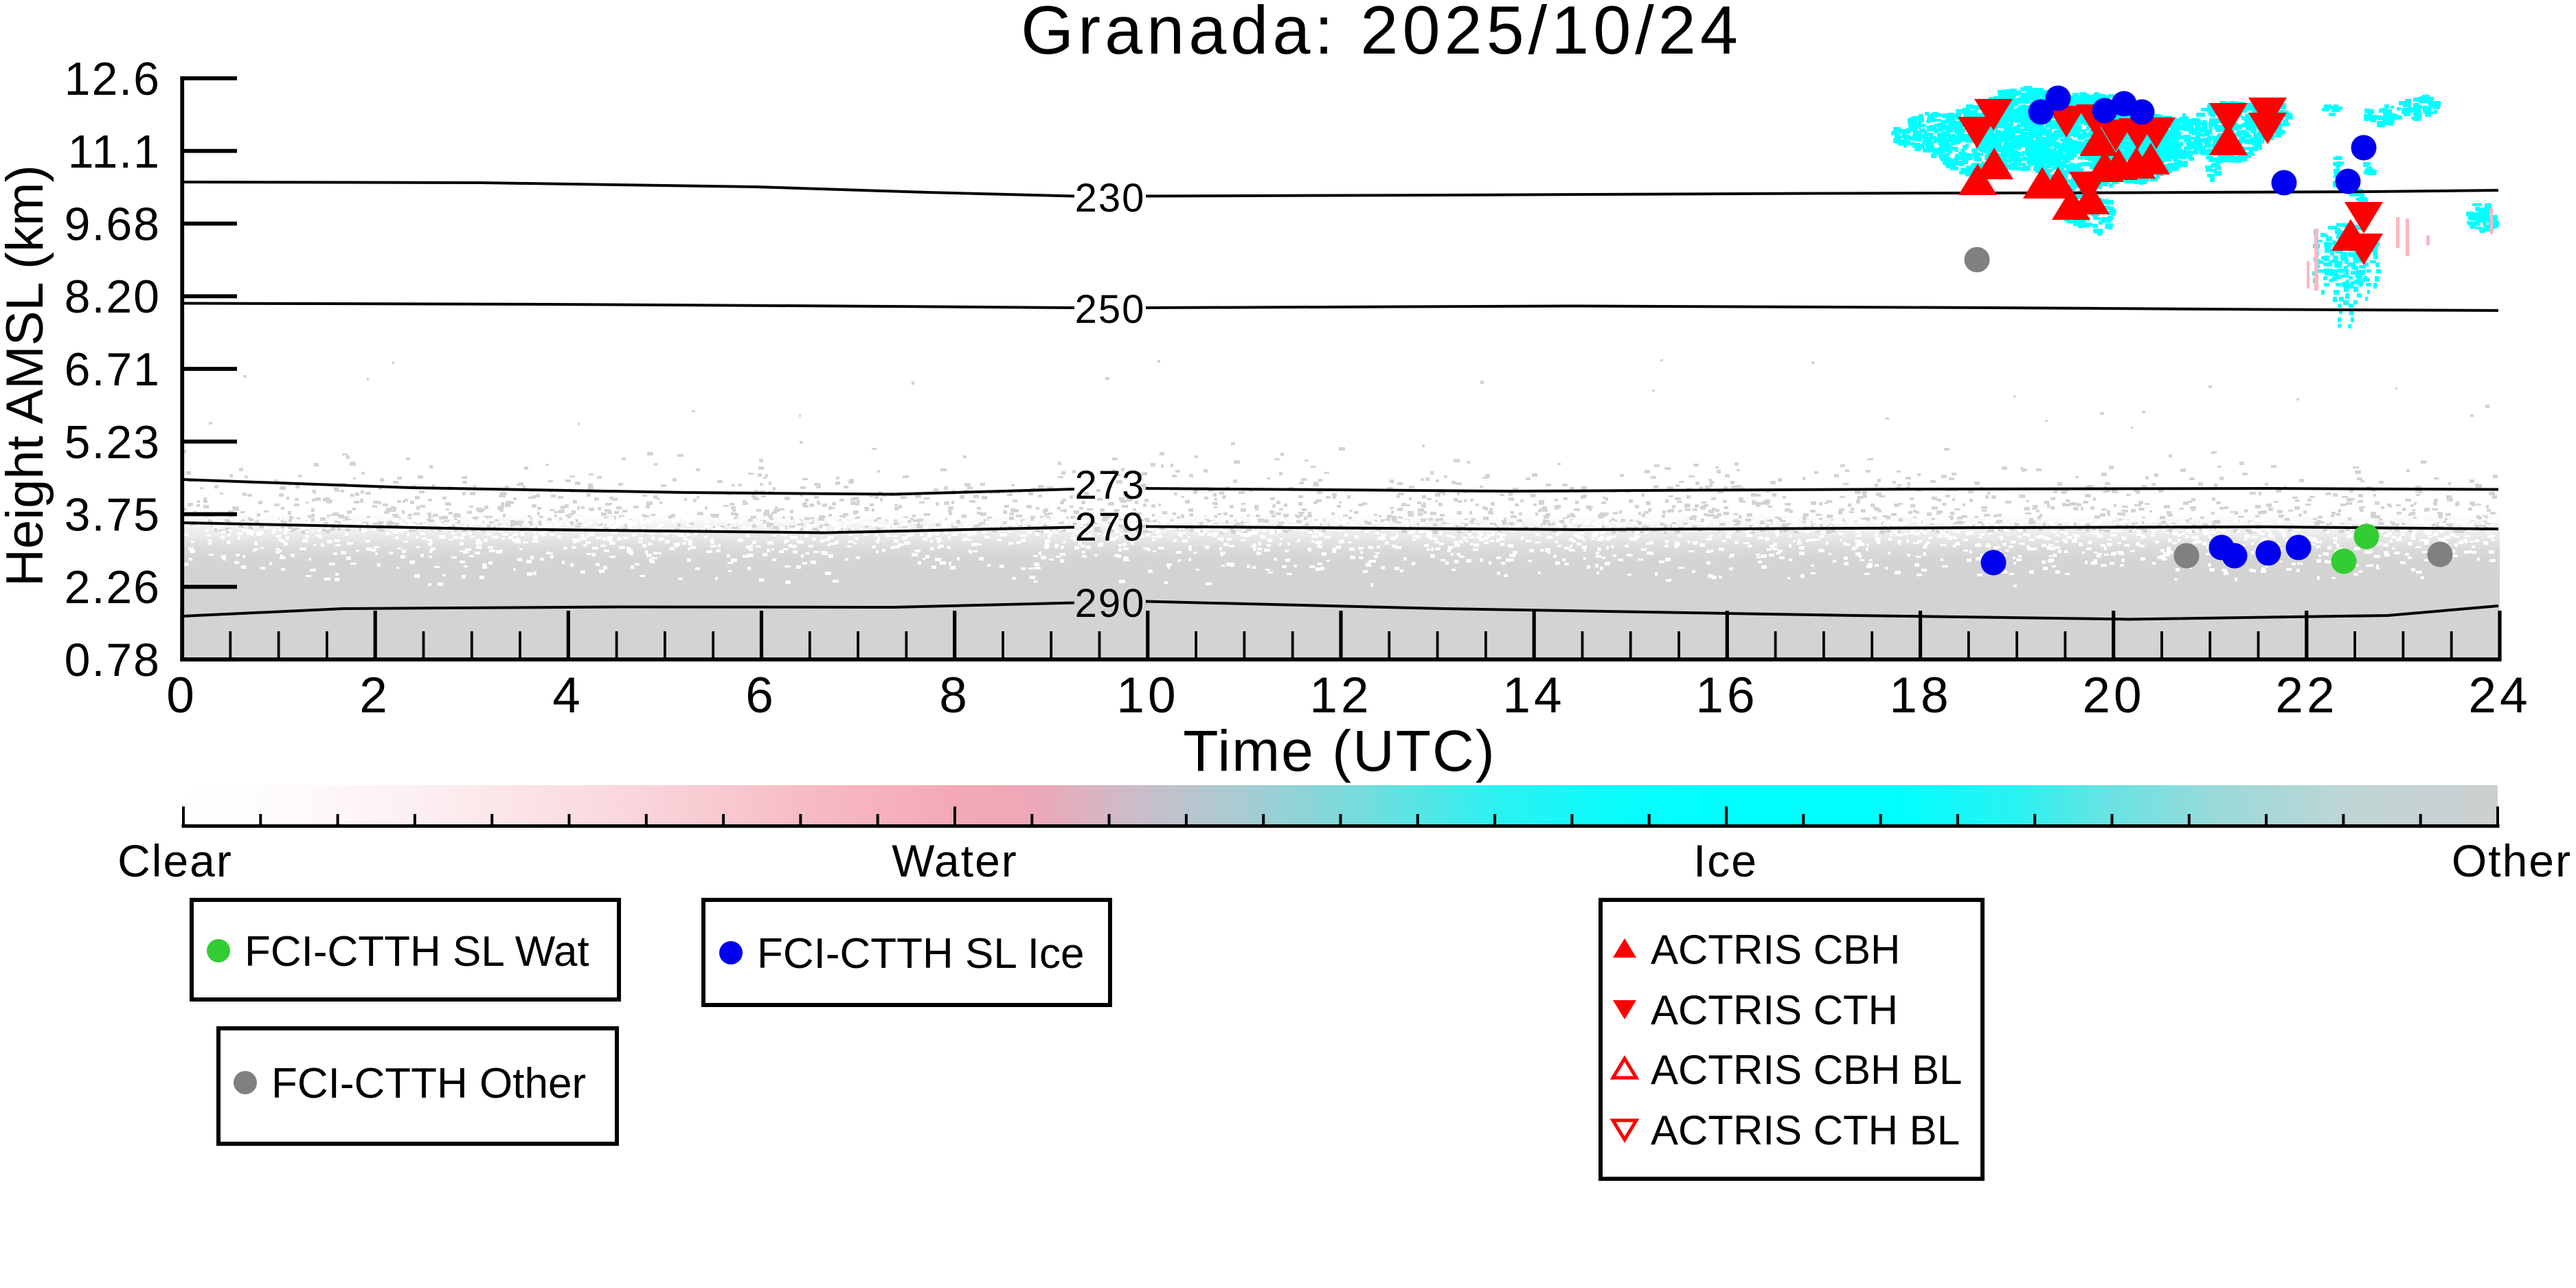  What do you see at coordinates (1339, 751) in the screenshot?
I see `svg-text: Time (UTC)` at bounding box center [1339, 751].